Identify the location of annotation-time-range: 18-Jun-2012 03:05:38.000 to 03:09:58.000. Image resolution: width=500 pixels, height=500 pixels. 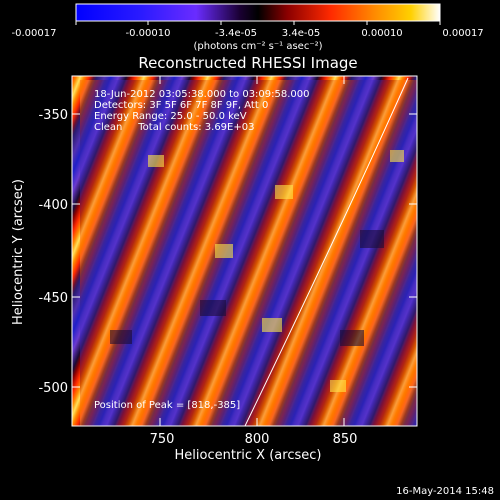
(202, 94).